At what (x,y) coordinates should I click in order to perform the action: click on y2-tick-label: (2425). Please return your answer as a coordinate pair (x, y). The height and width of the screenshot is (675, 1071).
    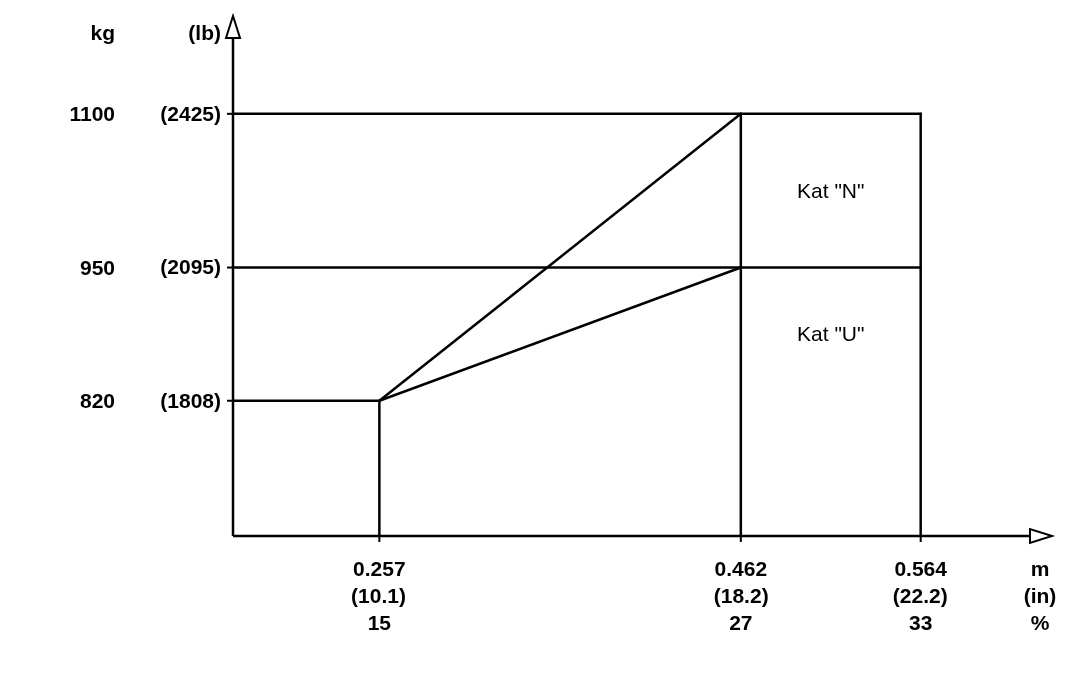
    Looking at the image, I should click on (190, 113).